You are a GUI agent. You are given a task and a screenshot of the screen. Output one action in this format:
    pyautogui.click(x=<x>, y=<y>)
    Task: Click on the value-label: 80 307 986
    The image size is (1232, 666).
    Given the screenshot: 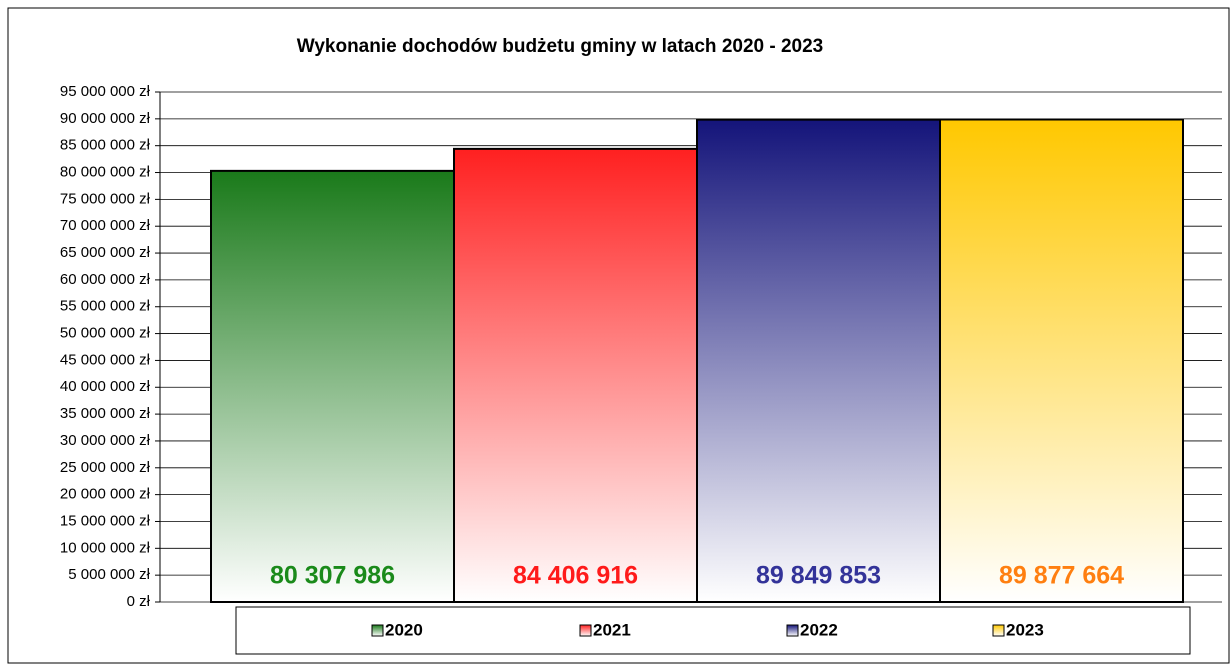 What is the action you would take?
    pyautogui.click(x=332, y=576)
    